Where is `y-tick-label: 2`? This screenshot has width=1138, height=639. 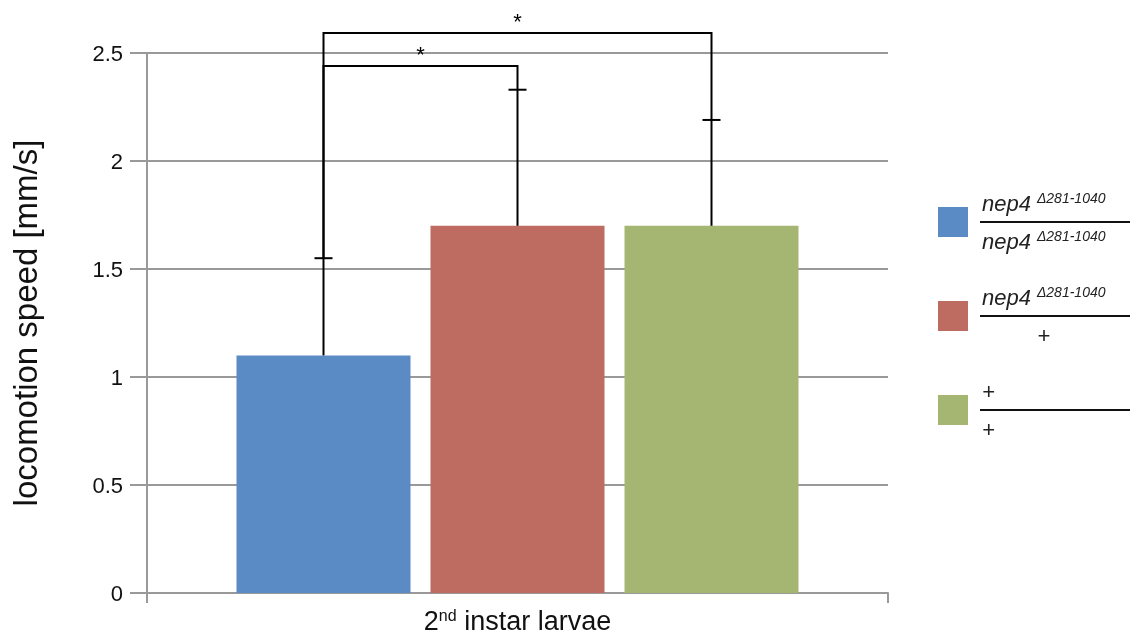
y-tick-label: 2 is located at coordinates (116, 161).